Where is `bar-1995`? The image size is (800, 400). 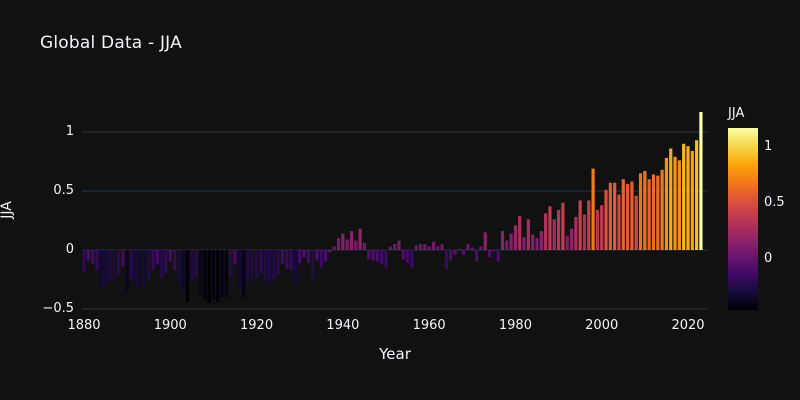 bar-1995 is located at coordinates (580, 225).